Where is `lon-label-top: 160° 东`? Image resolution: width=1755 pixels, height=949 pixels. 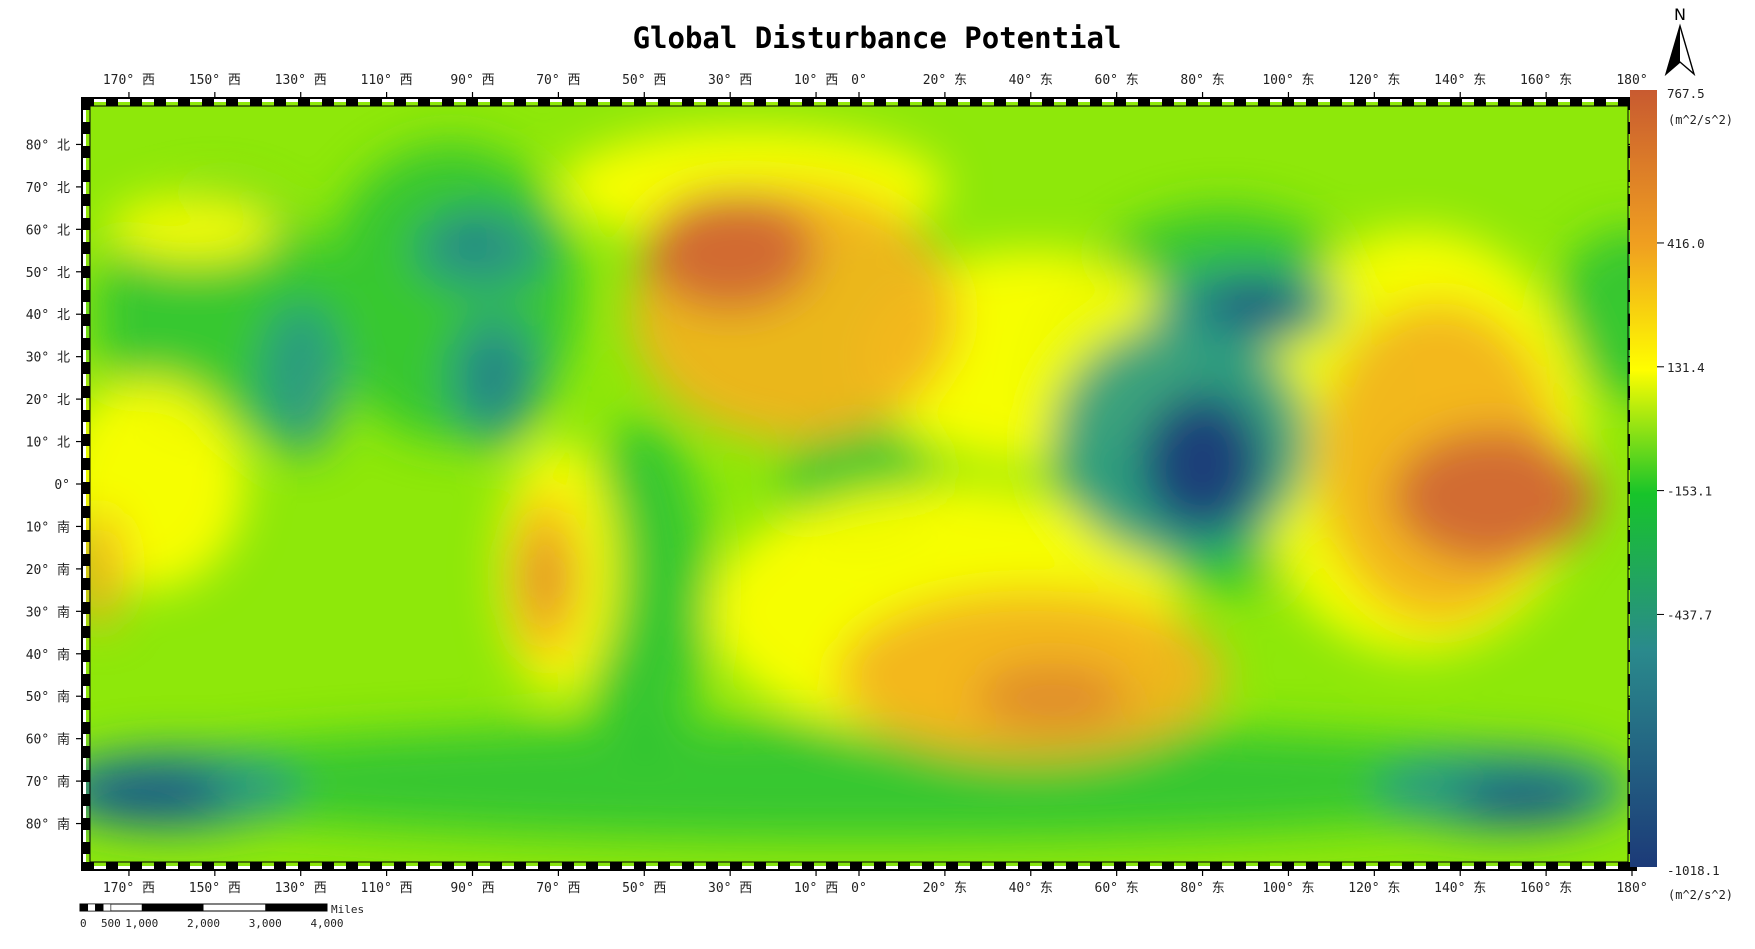
lon-label-top: 160° 东 is located at coordinates (1546, 80).